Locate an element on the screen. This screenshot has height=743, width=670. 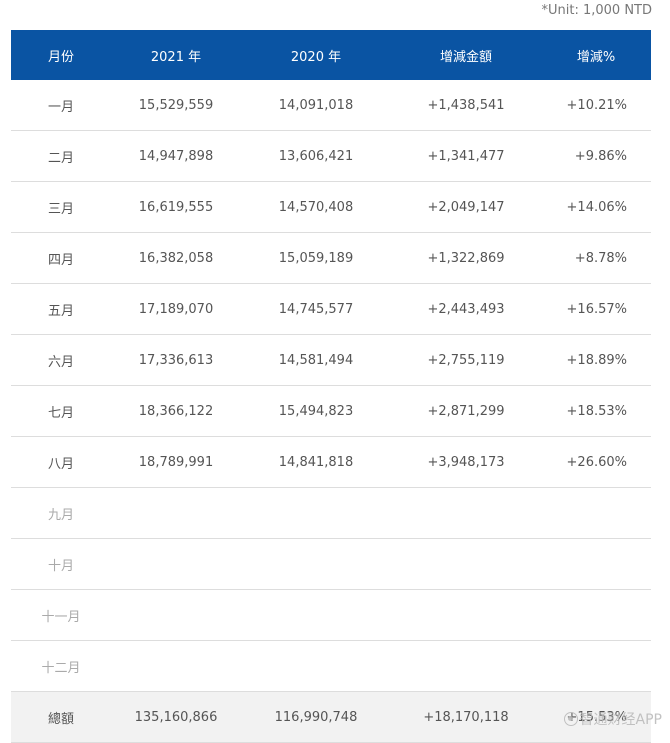
cell-diff: +2,049,147 is located at coordinates (466, 207).